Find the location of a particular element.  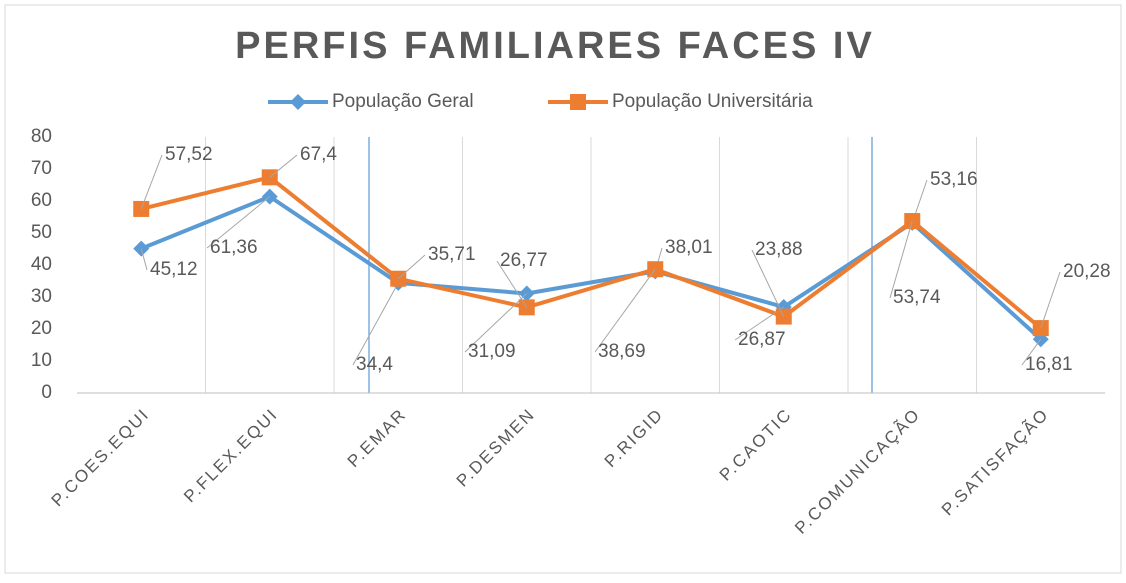

value-label: 20,28 is located at coordinates (1087, 271).